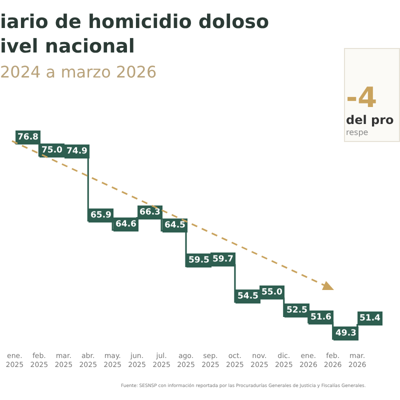 The height and width of the screenshot is (400, 400). Describe the element at coordinates (126, 225) in the screenshot. I see `data-label: 64.6` at that location.